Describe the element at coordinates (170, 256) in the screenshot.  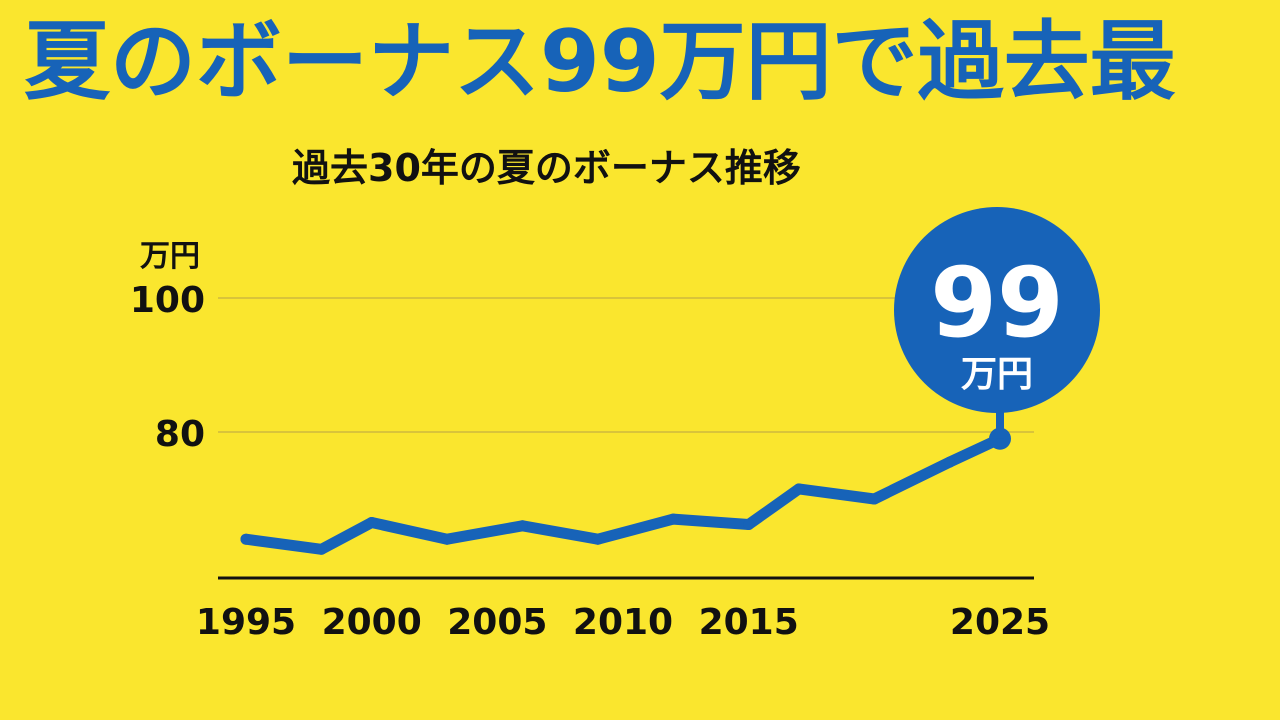
I see `y-axis-unit-label: 万円` at that location.